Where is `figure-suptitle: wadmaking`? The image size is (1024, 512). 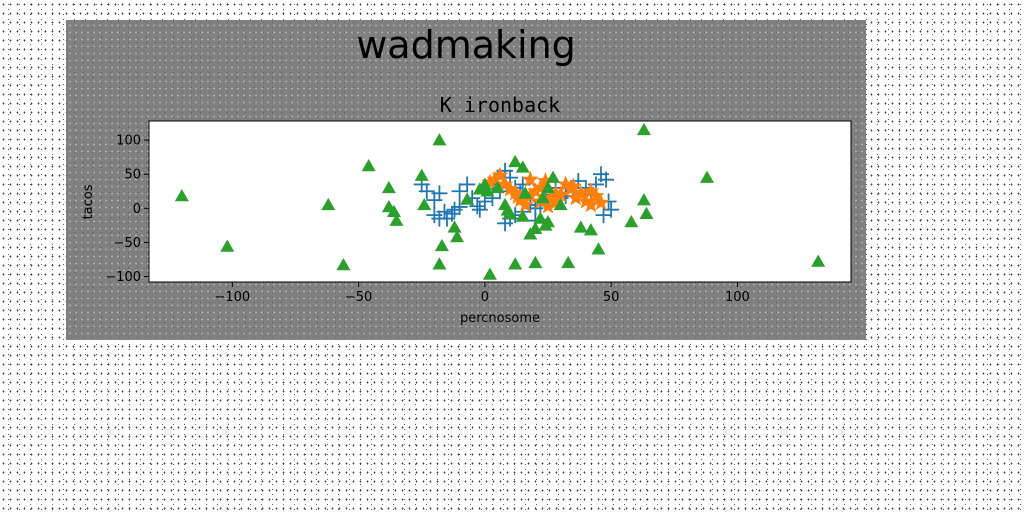
figure-suptitle: wadmaking is located at coordinates (466, 45).